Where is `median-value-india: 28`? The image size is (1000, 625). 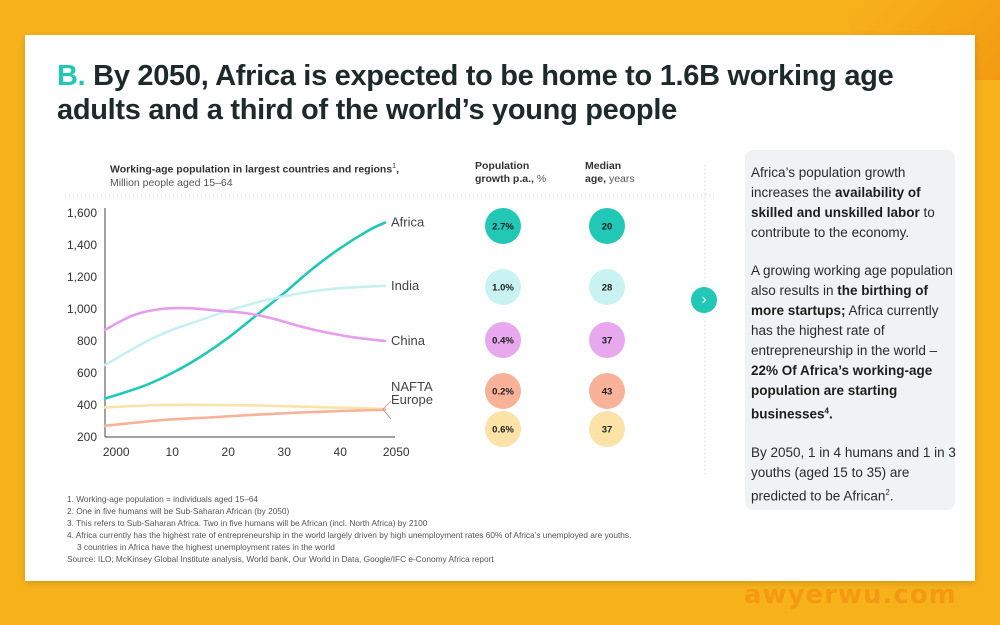 median-value-india: 28 is located at coordinates (607, 288).